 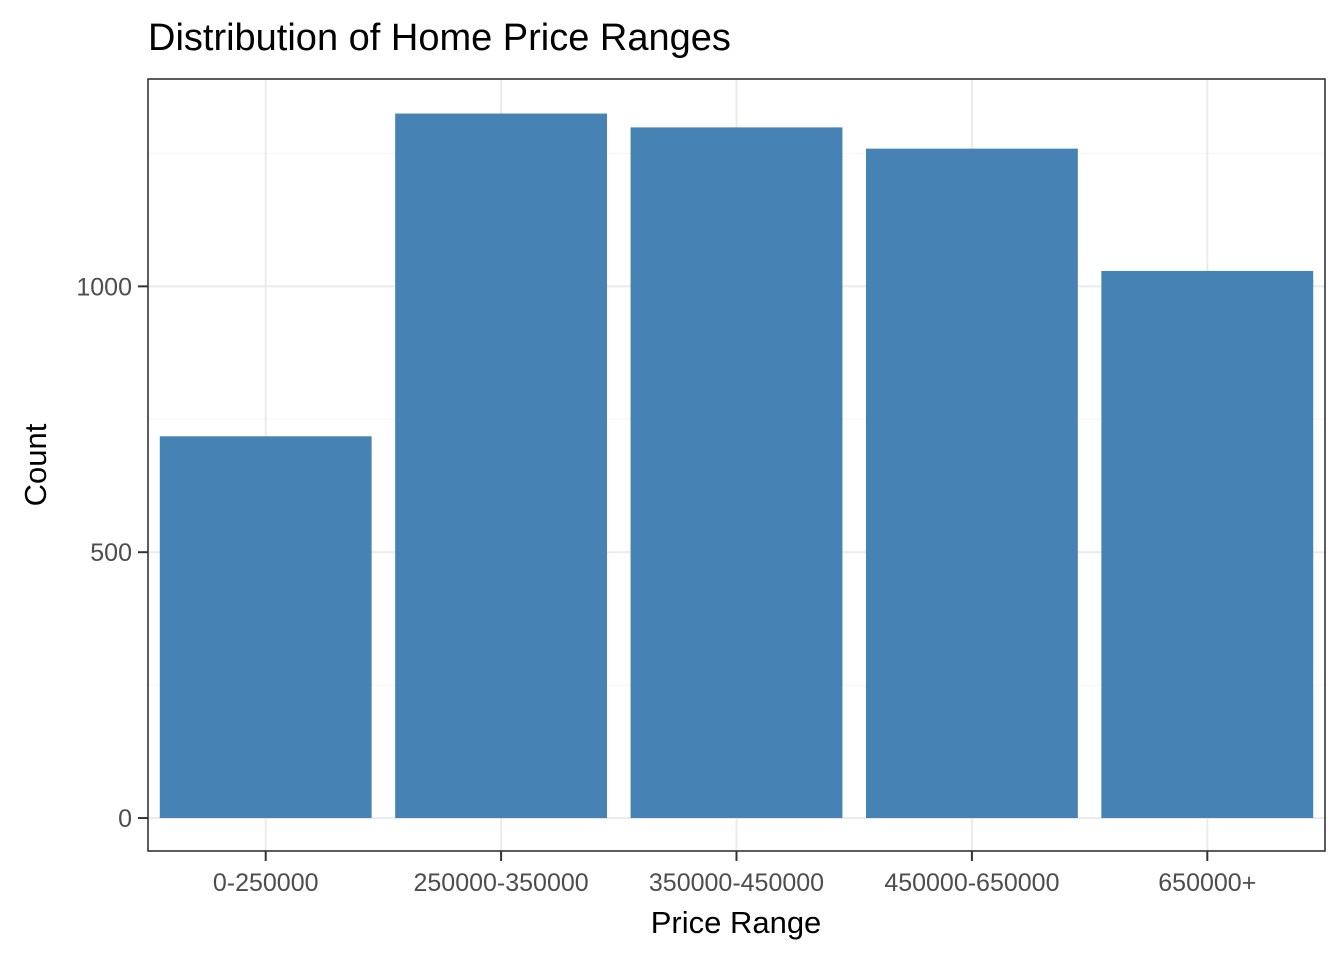 I want to click on x-tick-label: 250000-350000, so click(x=501, y=883).